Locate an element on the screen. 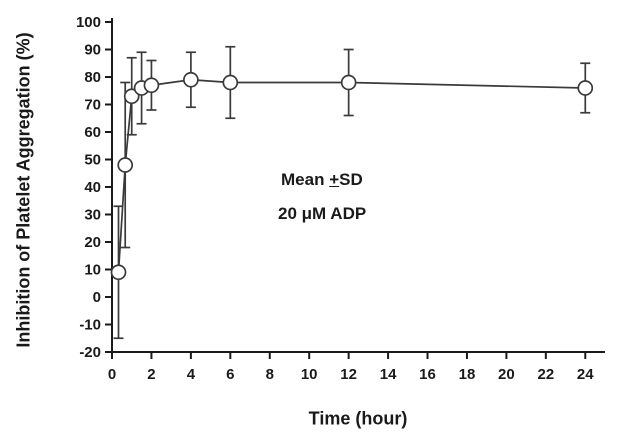 This screenshot has height=442, width=625. svg-text: 22 is located at coordinates (545, 374).